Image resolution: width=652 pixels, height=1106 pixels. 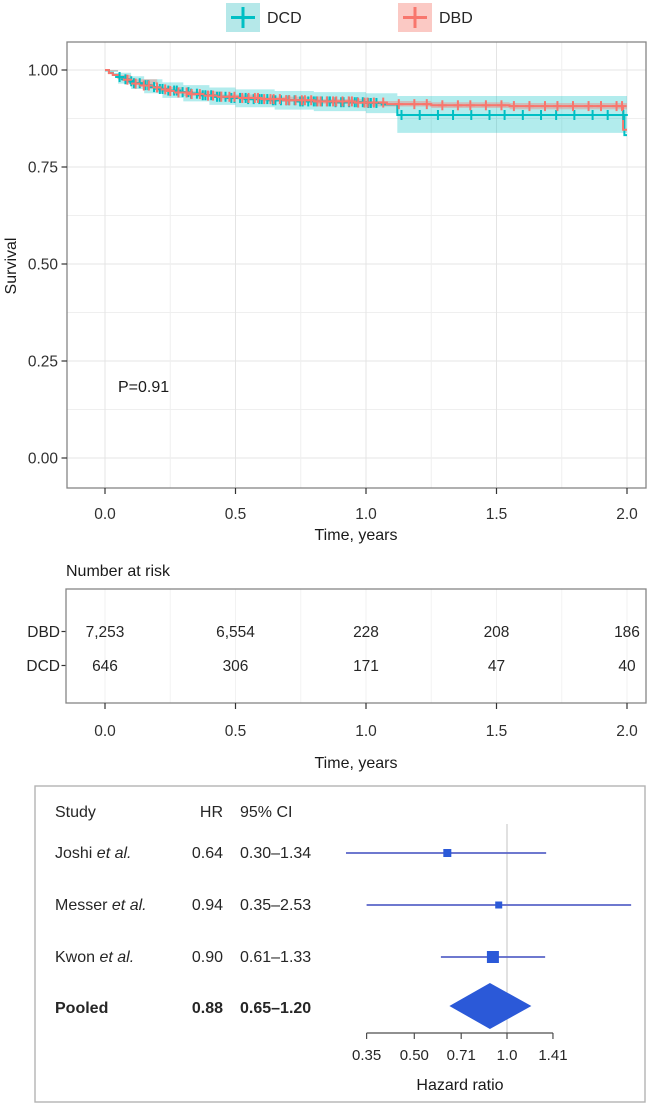 I want to click on study-label: Joshi et al., so click(x=93, y=853).